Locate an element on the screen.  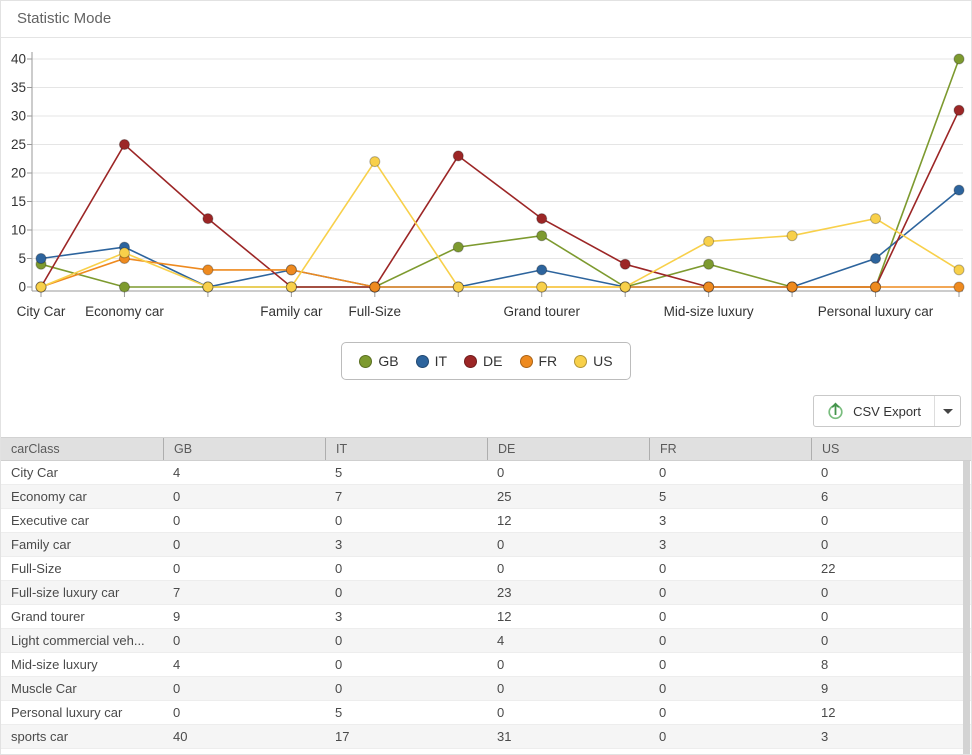
cell: 23 is located at coordinates (504, 592).